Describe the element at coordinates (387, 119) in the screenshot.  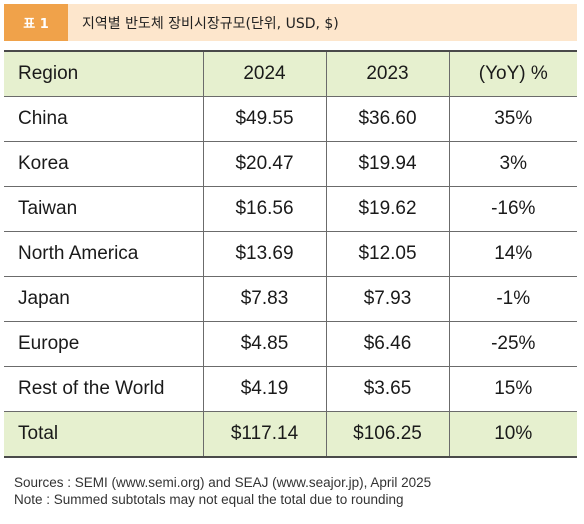
I see `value-2023-cell: $36.60` at that location.